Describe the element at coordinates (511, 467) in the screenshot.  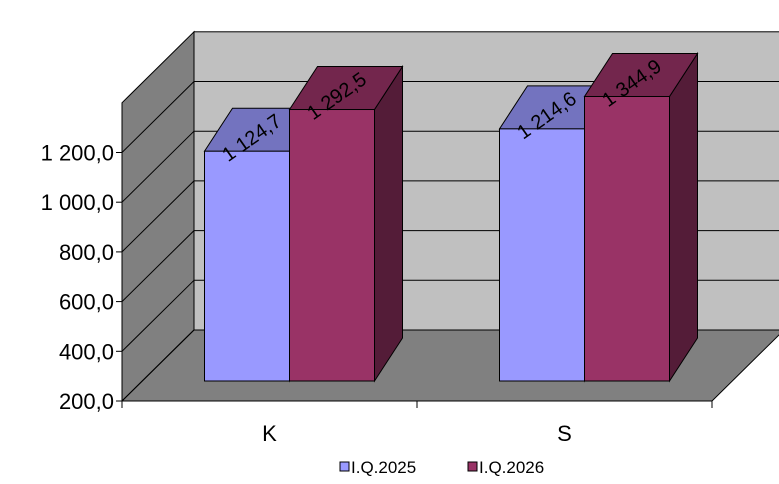
I see `legend-label: I.Q.2026` at that location.